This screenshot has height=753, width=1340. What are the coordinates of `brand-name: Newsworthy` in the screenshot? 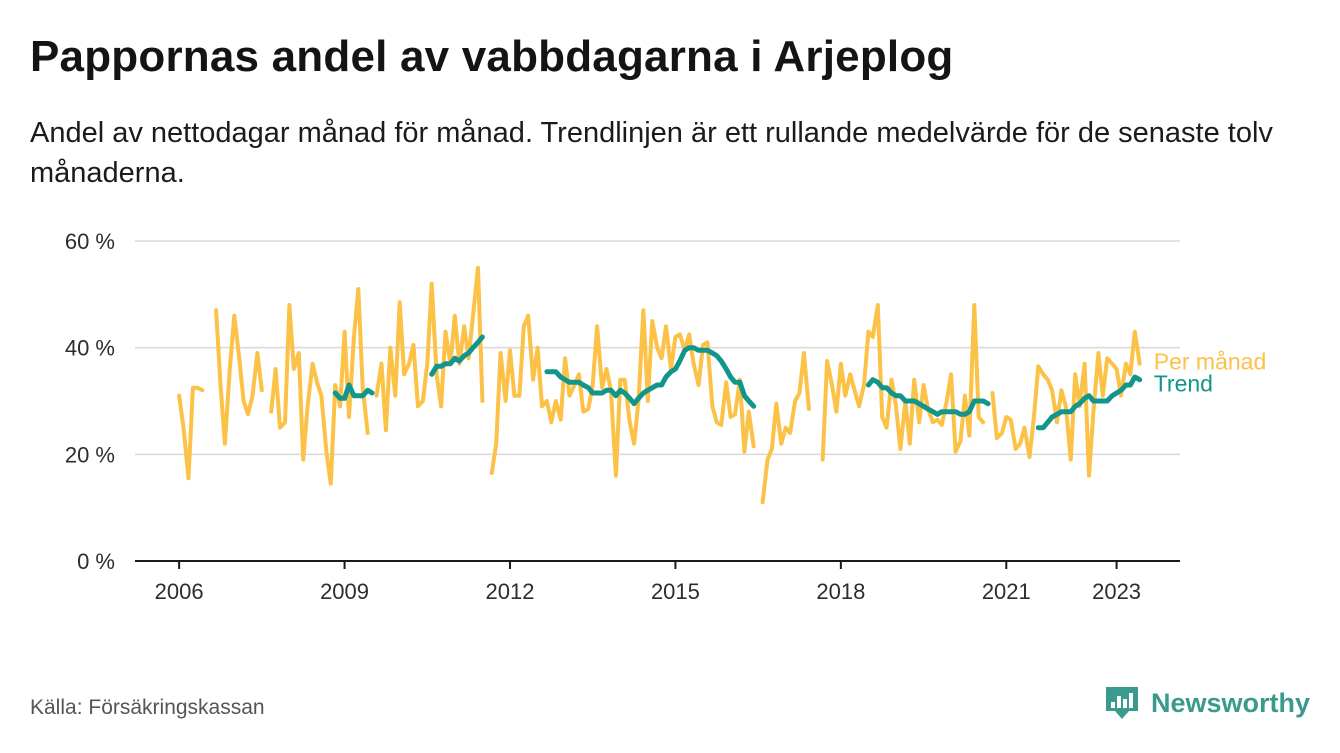 It's located at (1231, 702).